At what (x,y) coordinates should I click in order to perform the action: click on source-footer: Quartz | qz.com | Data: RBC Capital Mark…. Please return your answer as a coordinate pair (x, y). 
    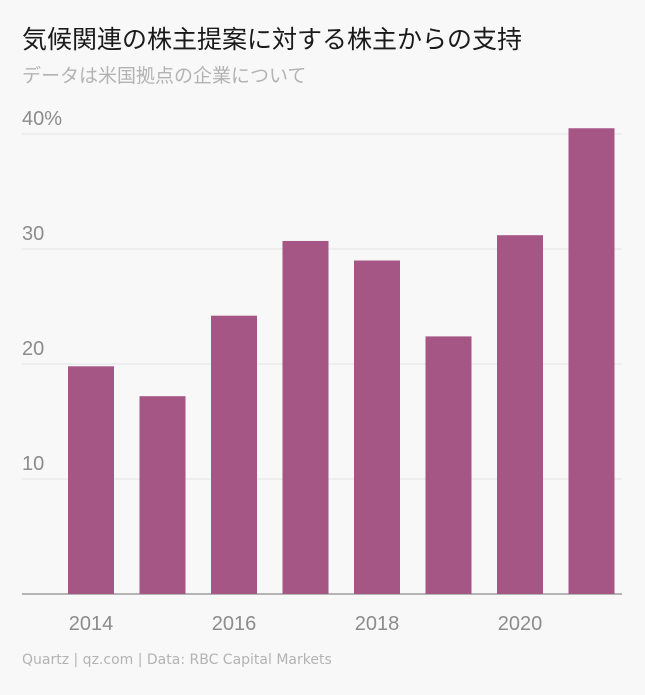
    Looking at the image, I should click on (177, 660).